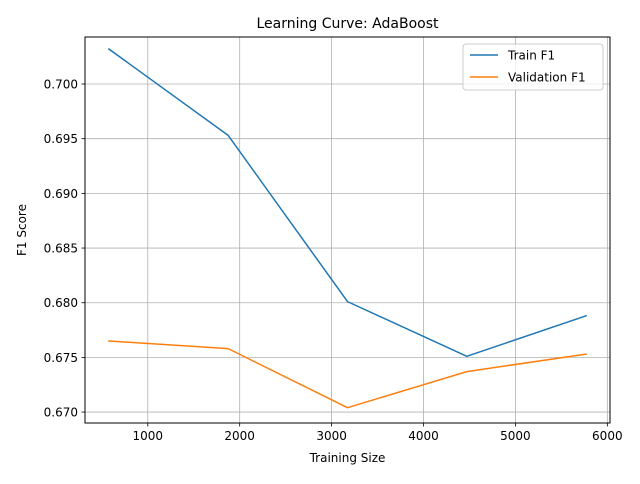  Describe the element at coordinates (239, 436) in the screenshot. I see `x-tick-label: 2000` at that location.